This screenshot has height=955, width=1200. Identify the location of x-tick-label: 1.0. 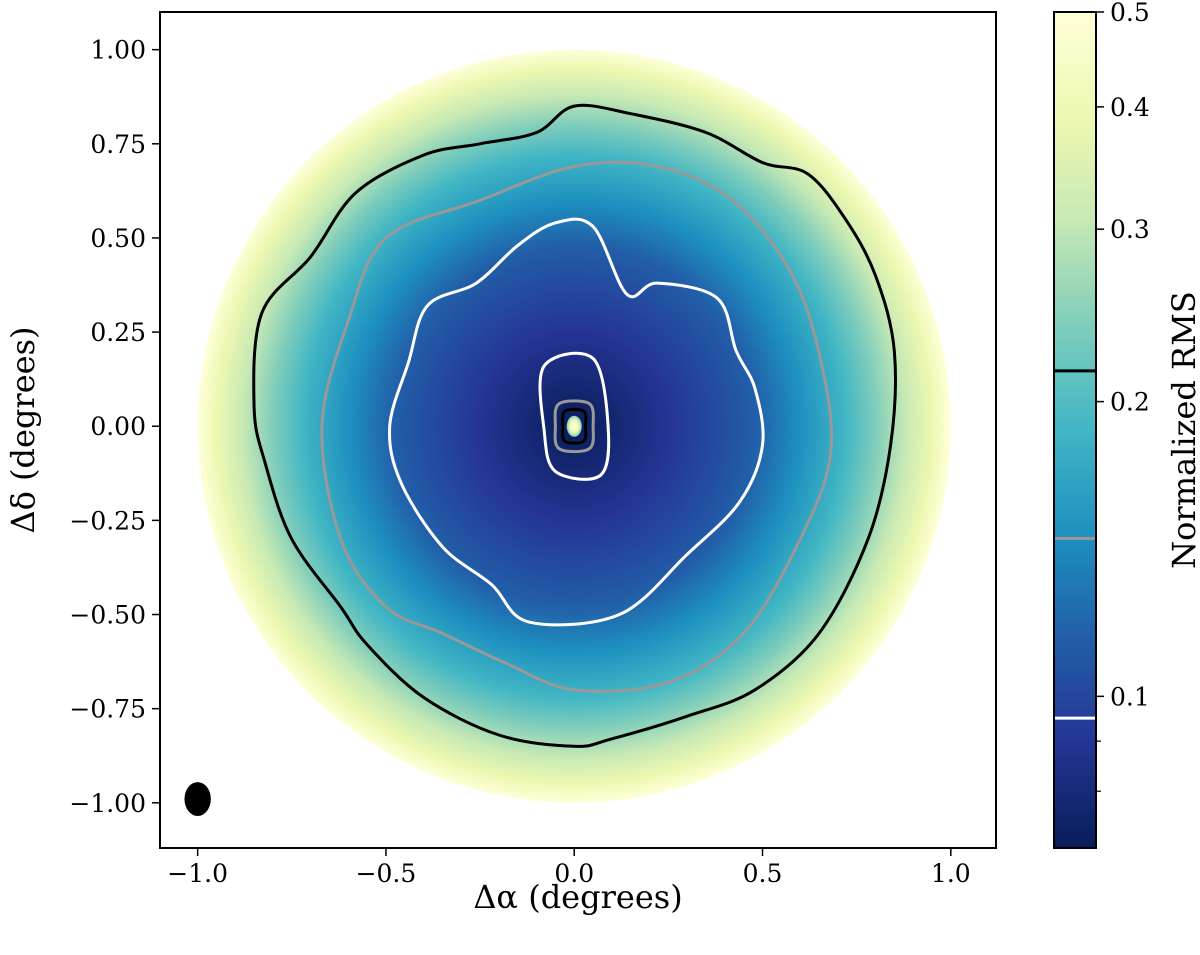
(951, 873).